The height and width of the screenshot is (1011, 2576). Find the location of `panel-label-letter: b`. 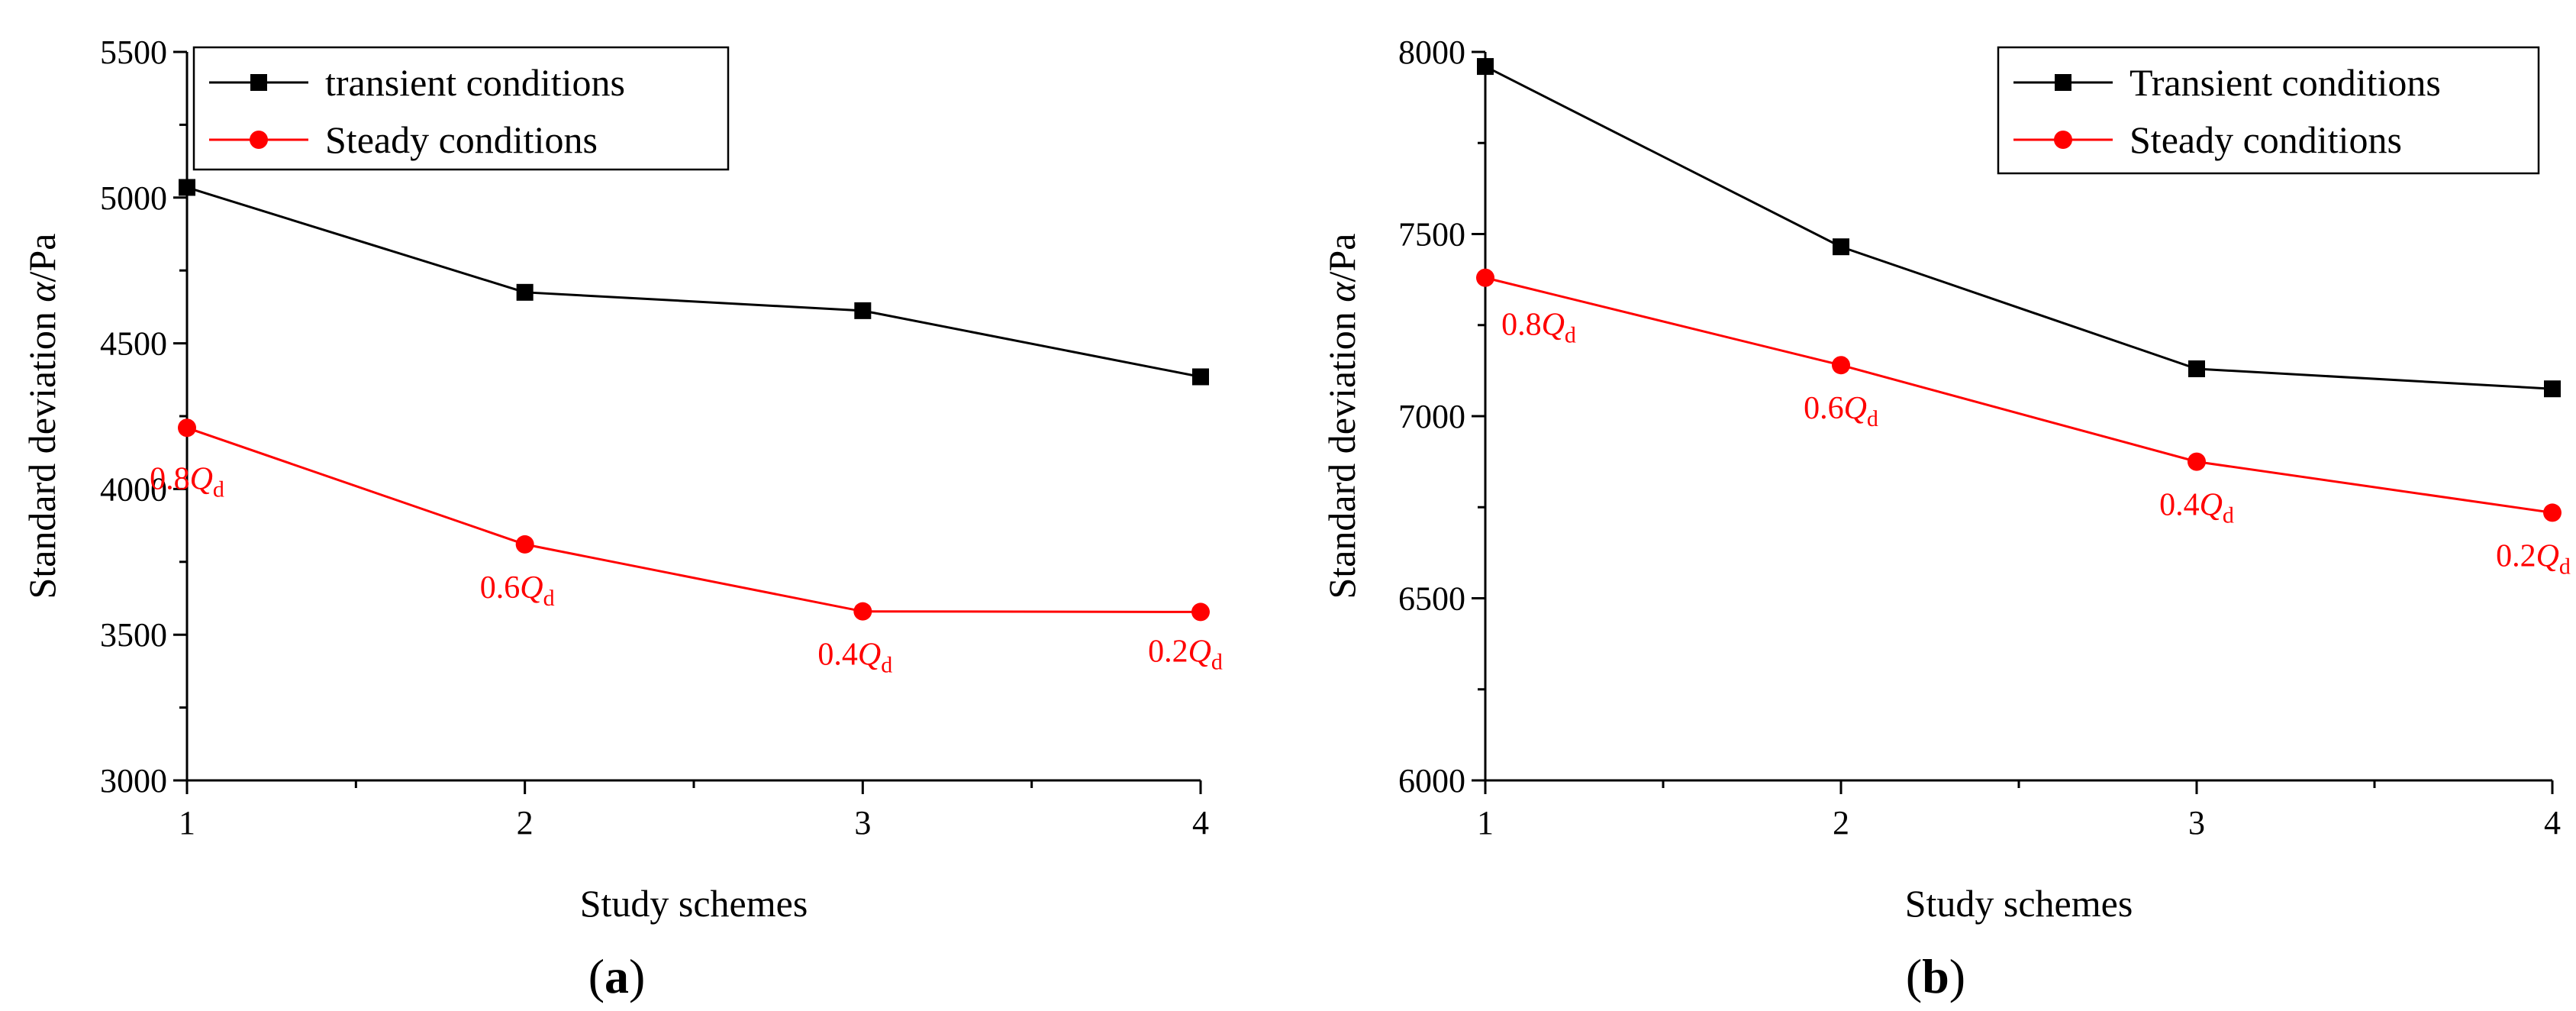

panel-label-letter: b is located at coordinates (1936, 976).